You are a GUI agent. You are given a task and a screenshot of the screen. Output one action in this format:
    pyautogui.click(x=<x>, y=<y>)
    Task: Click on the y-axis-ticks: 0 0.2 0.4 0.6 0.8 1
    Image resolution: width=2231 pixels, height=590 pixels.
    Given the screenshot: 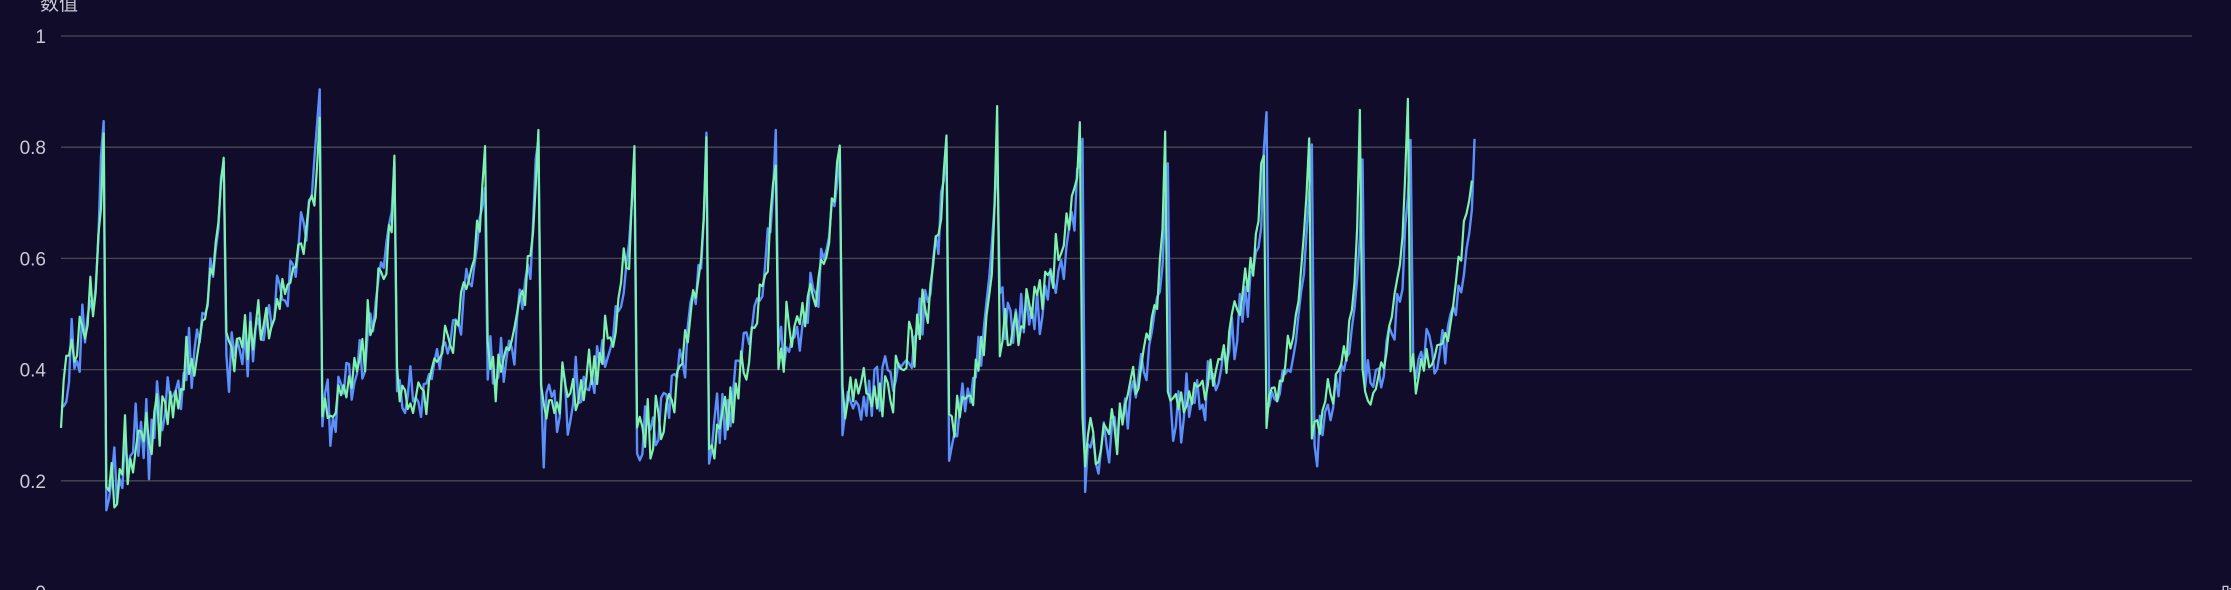 What is the action you would take?
    pyautogui.click(x=33, y=308)
    